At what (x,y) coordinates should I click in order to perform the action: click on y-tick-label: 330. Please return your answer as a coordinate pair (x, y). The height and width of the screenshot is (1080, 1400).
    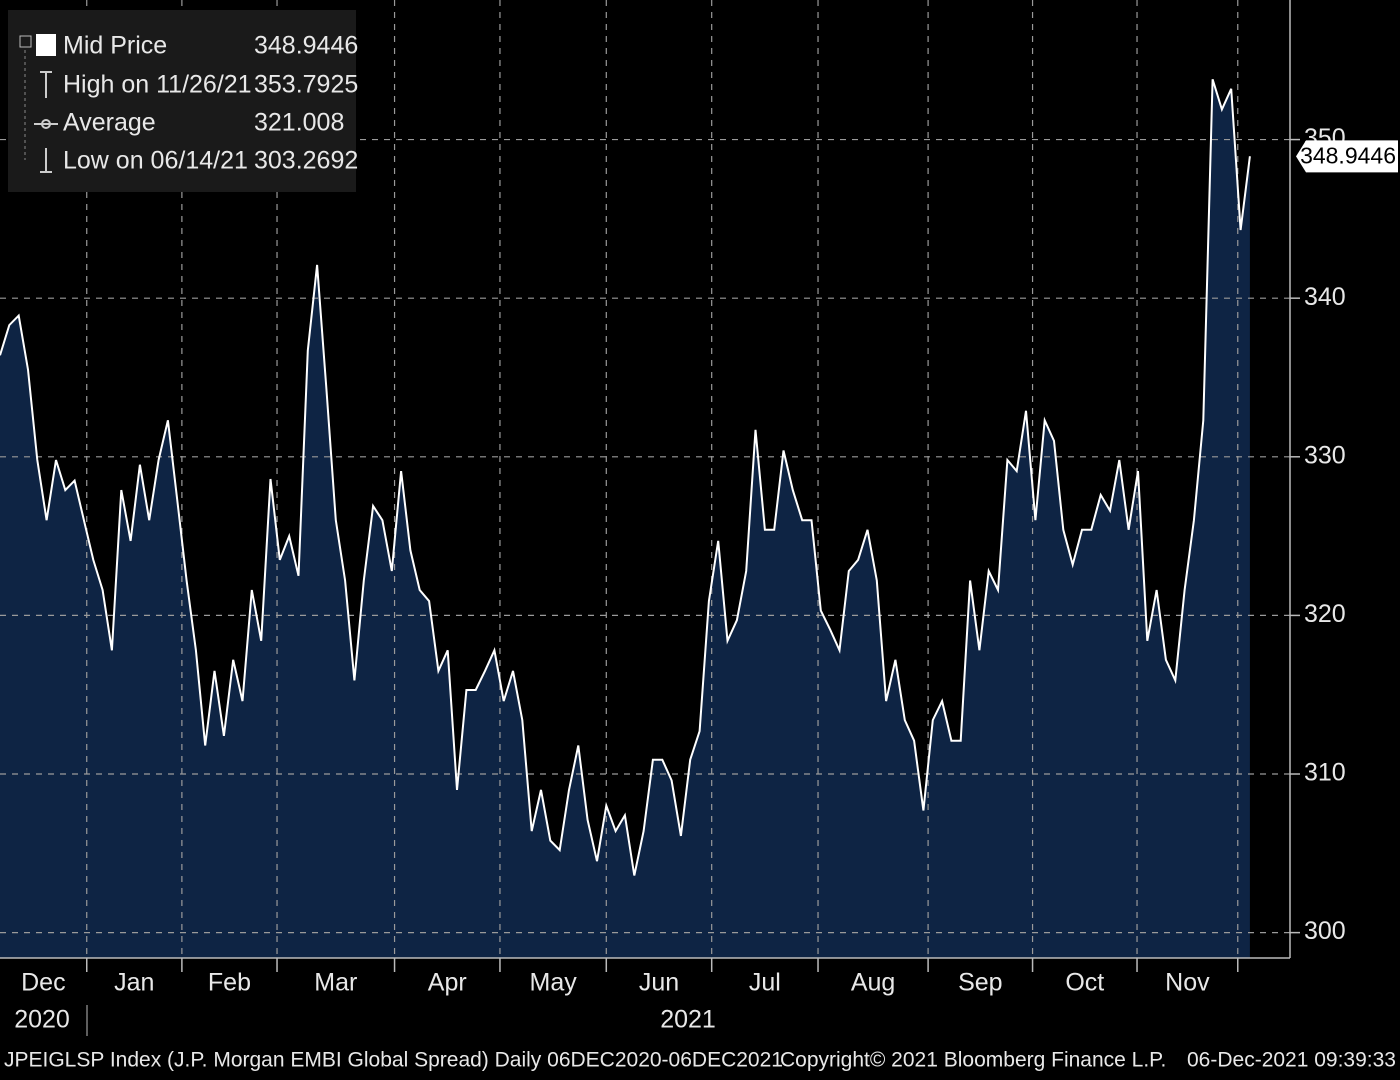
    Looking at the image, I should click on (1325, 455).